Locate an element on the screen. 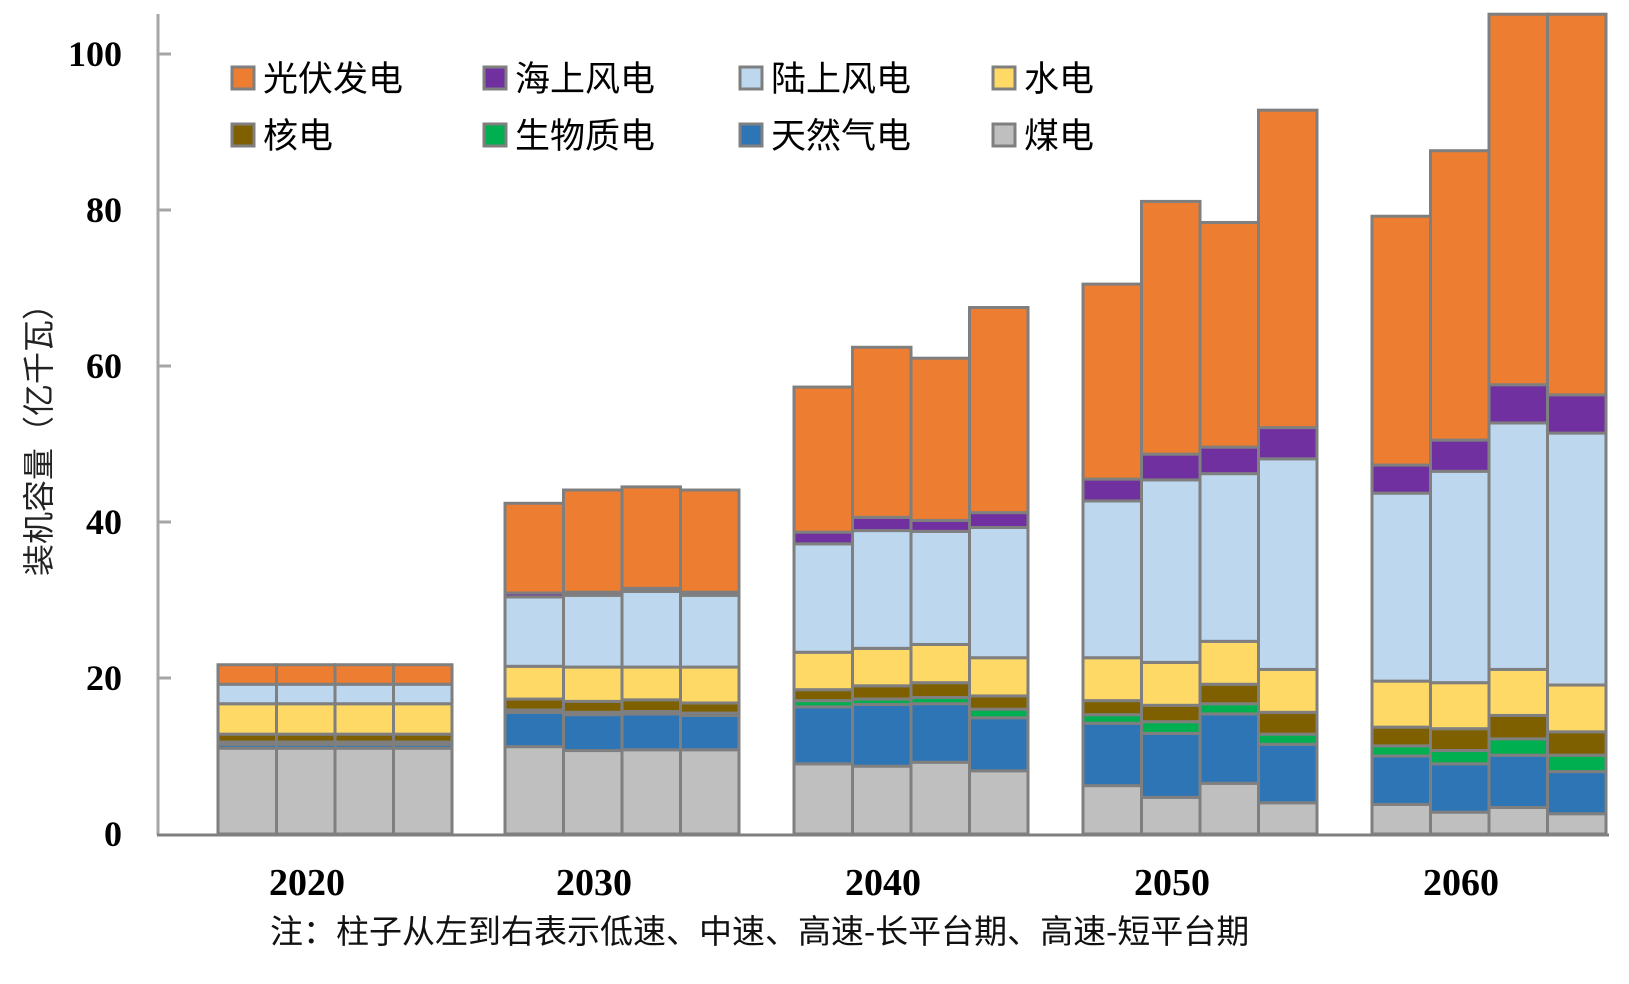  legend-label: 水电 is located at coordinates (1059, 80).